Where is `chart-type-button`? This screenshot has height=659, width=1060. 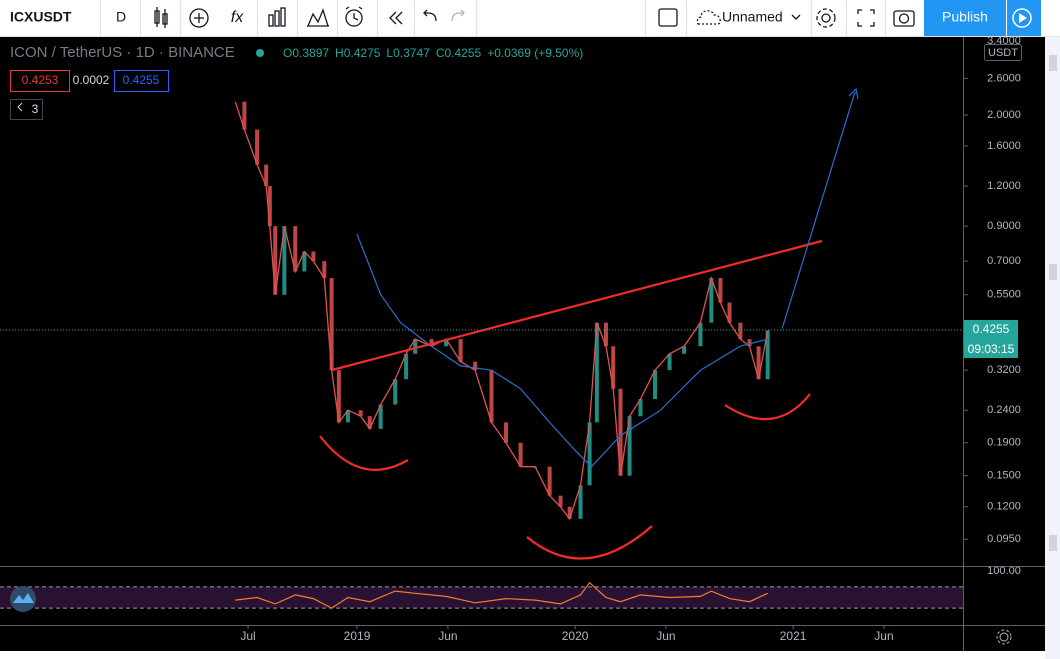
chart-type-button is located at coordinates (161, 17).